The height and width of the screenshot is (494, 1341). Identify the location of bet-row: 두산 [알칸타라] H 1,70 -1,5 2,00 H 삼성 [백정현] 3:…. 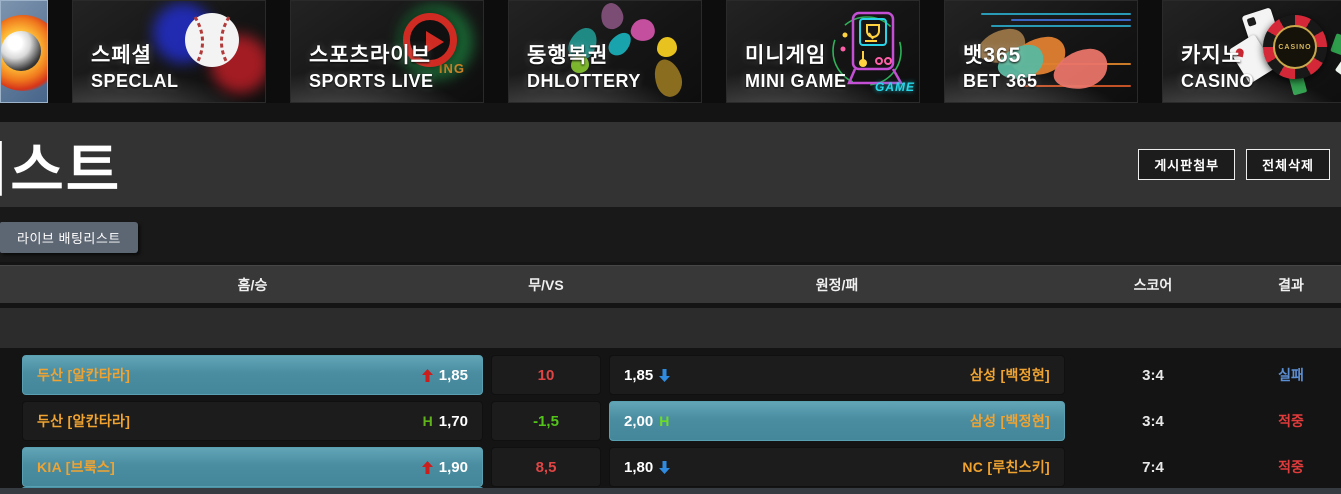
(670, 421).